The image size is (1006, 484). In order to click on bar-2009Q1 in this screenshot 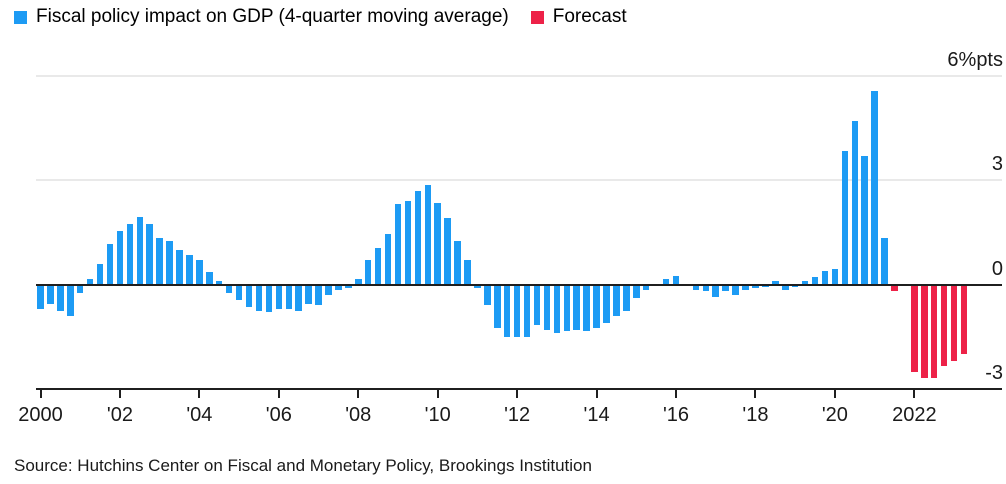, I will do `click(398, 244)`.